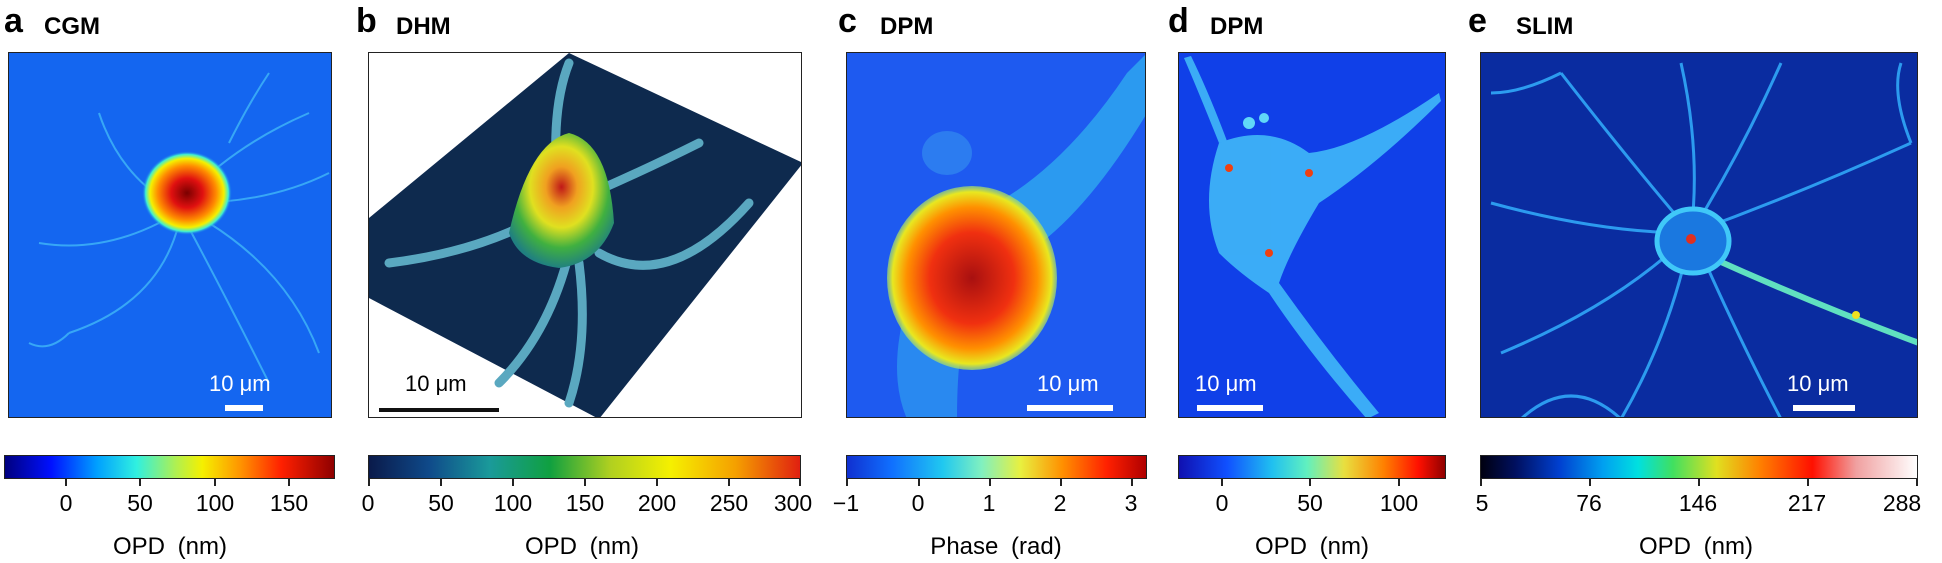 The image size is (1942, 563). I want to click on colorbar-tick-label: 5, so click(1482, 503).